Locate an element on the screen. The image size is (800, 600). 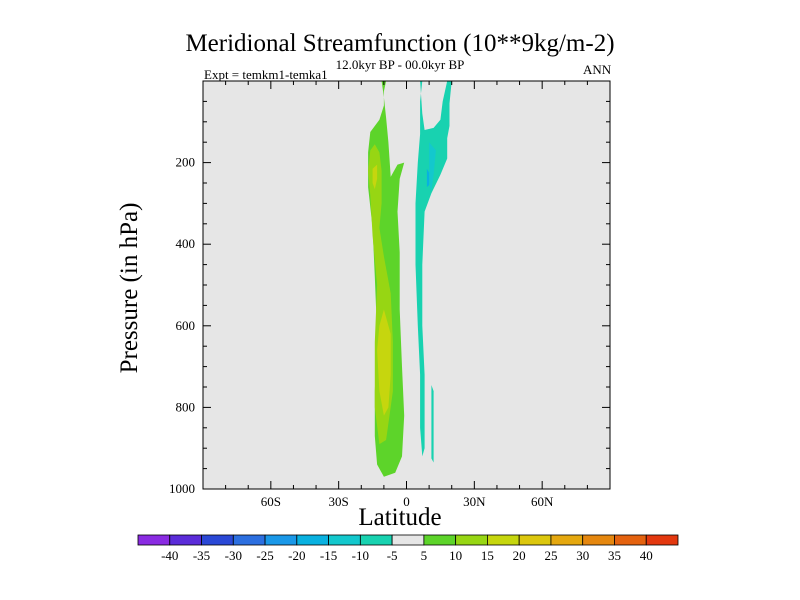
colorbar-label-7: -5 is located at coordinates (392, 555).